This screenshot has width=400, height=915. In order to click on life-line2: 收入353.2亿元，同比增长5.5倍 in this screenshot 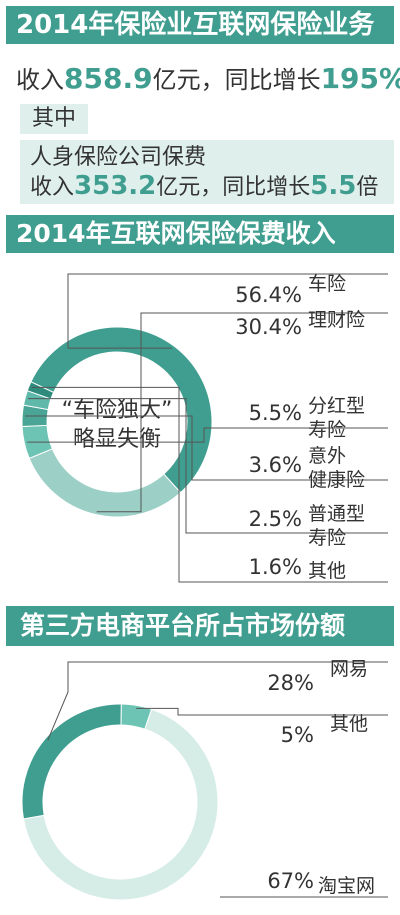, I will do `click(207, 187)`.